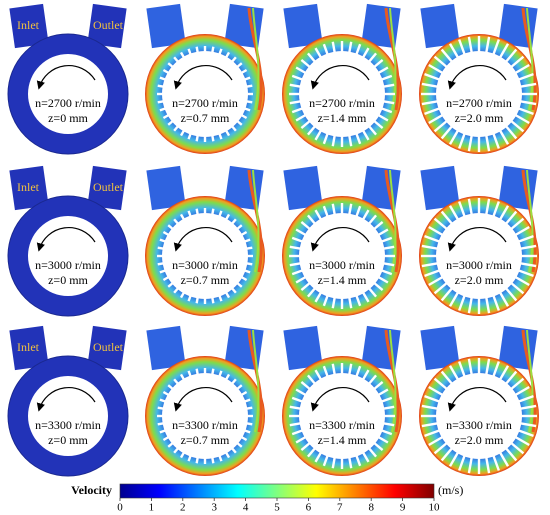  What do you see at coordinates (120, 508) in the screenshot?
I see `colorbar-tick-label: 0` at bounding box center [120, 508].